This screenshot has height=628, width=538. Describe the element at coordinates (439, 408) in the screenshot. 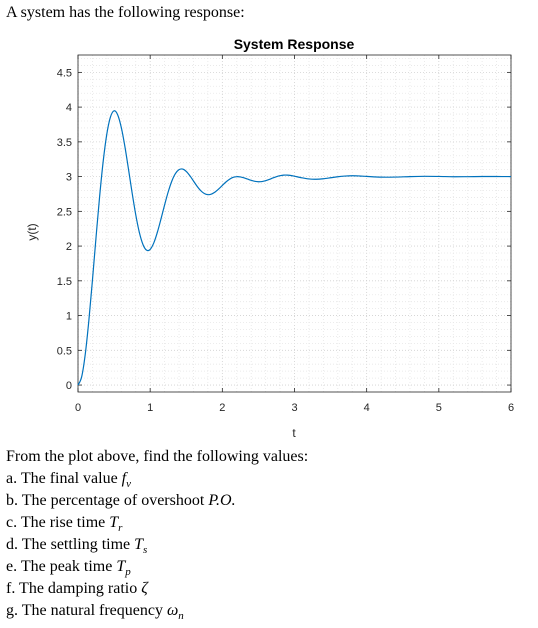

I see `x-tick-label: 5` at that location.